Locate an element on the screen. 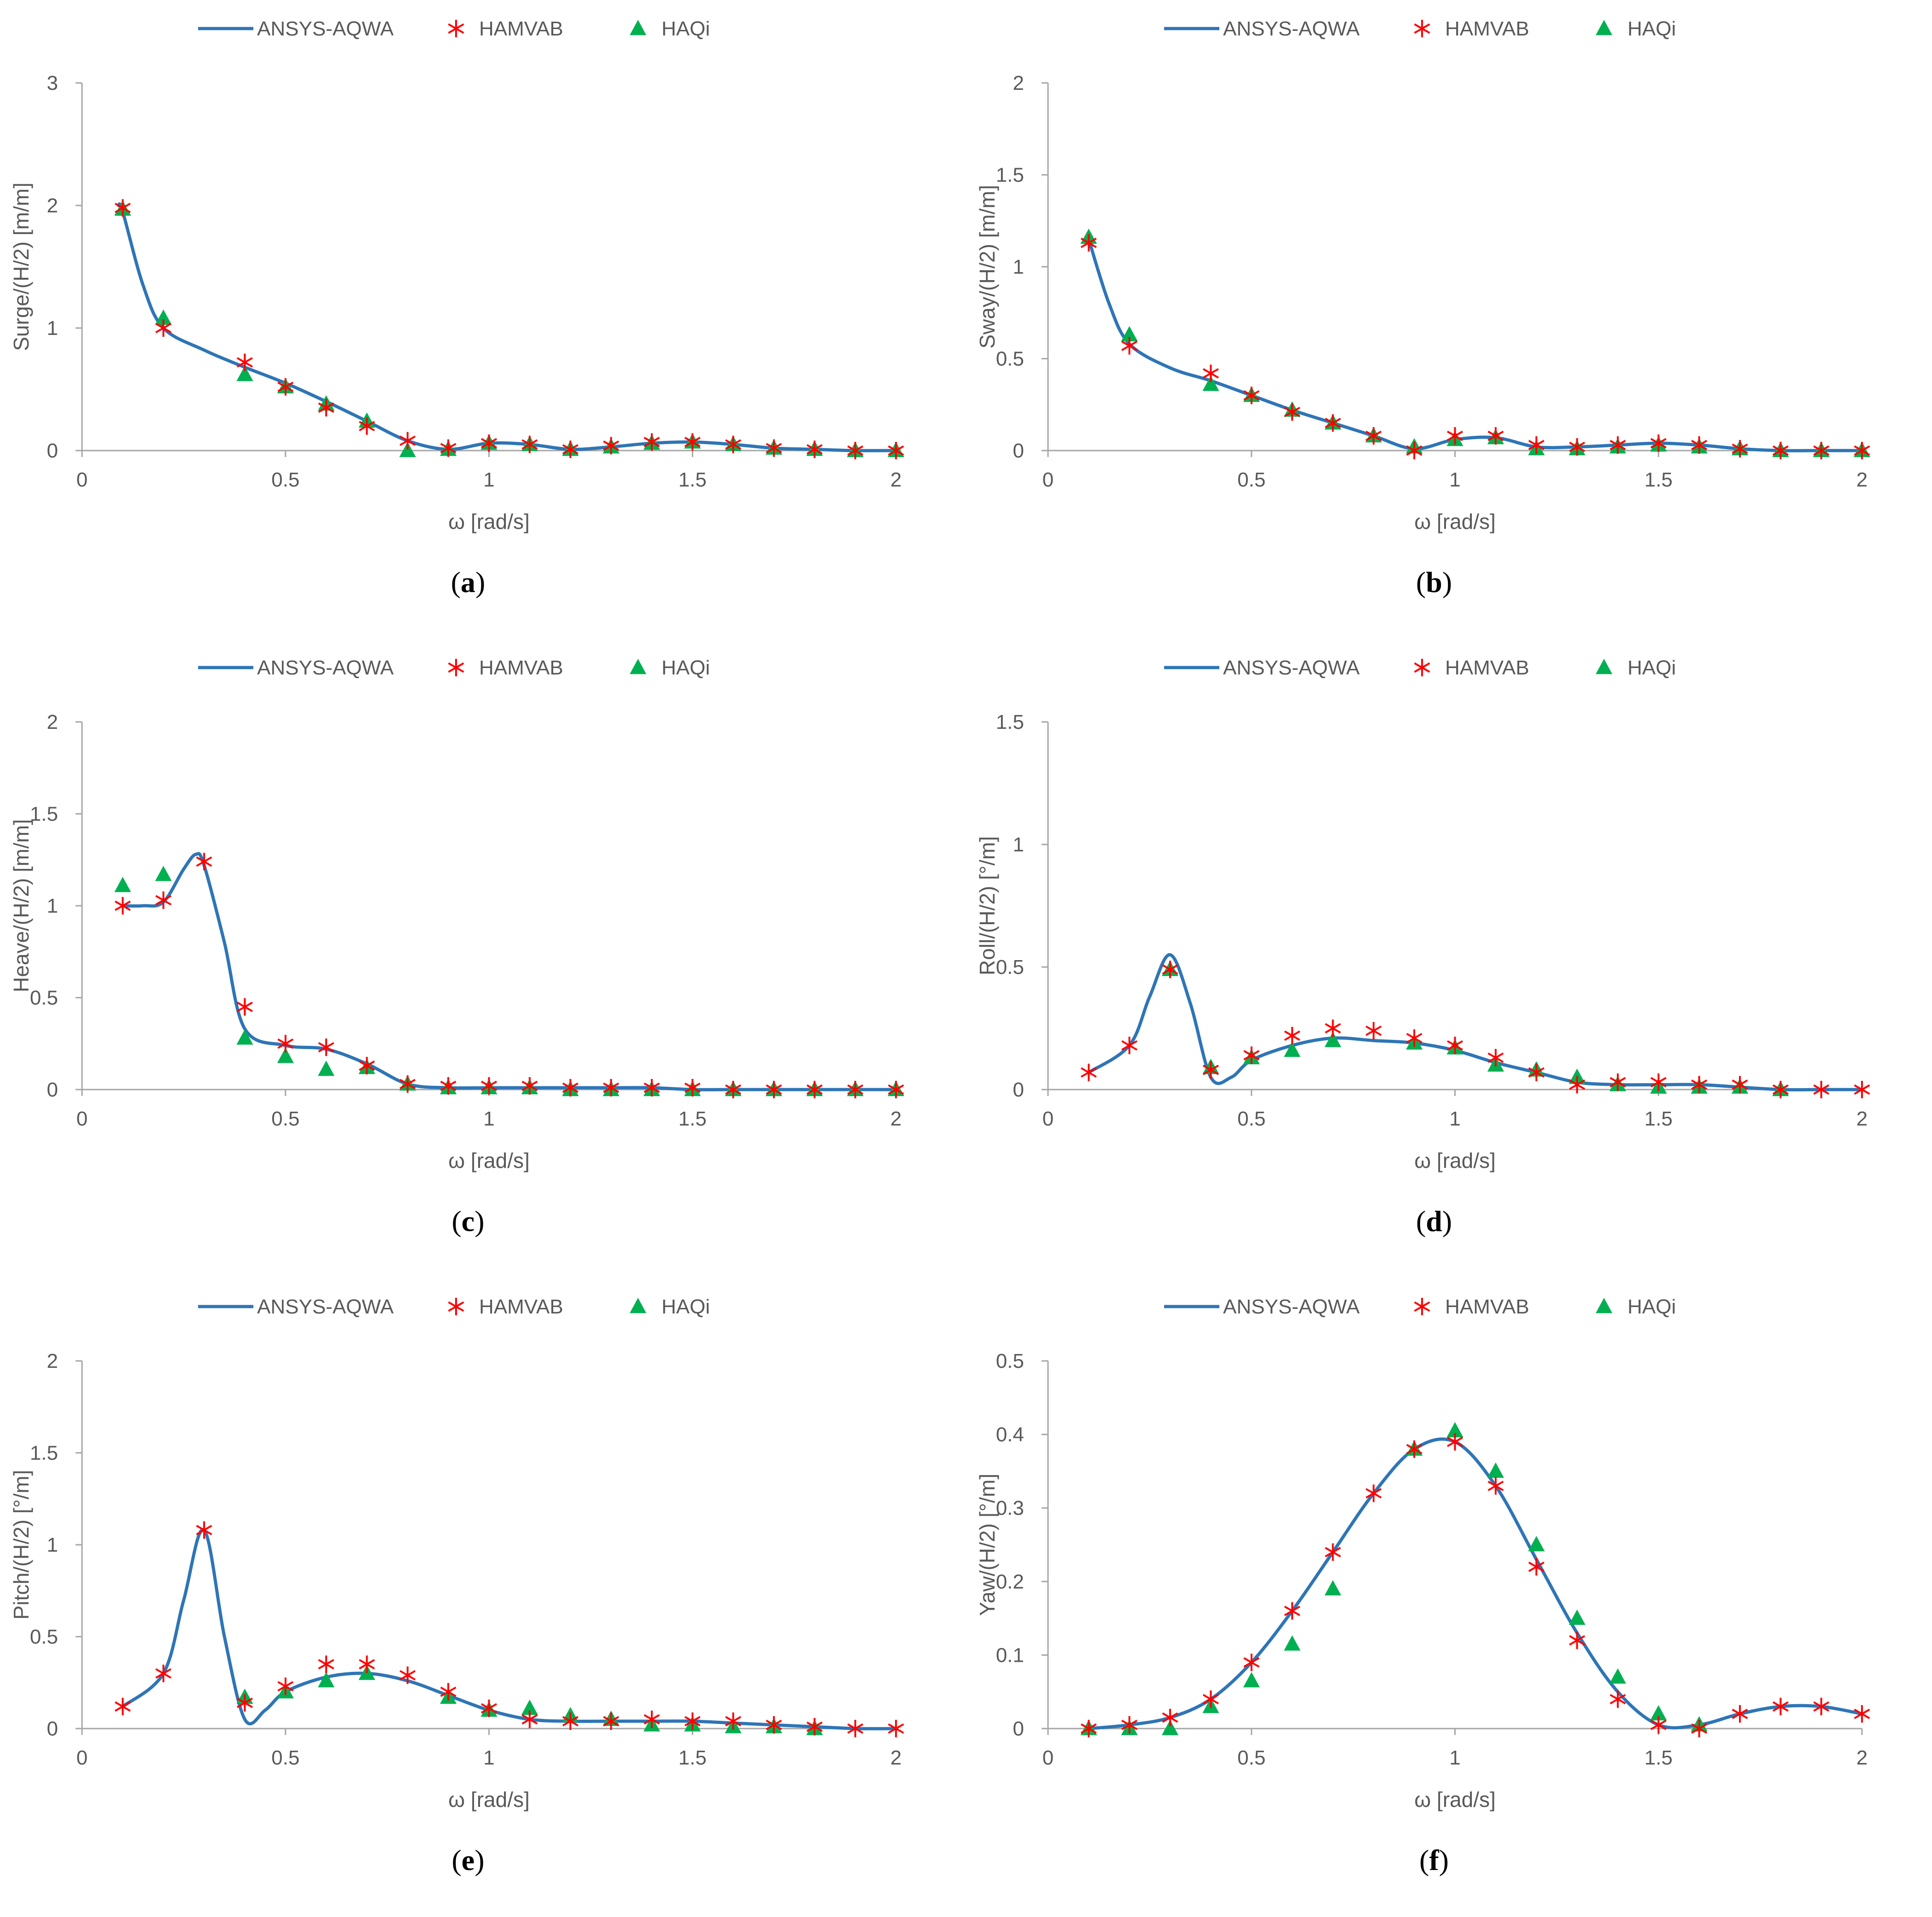  y-tick-label: 0.1 is located at coordinates (1010, 1655).